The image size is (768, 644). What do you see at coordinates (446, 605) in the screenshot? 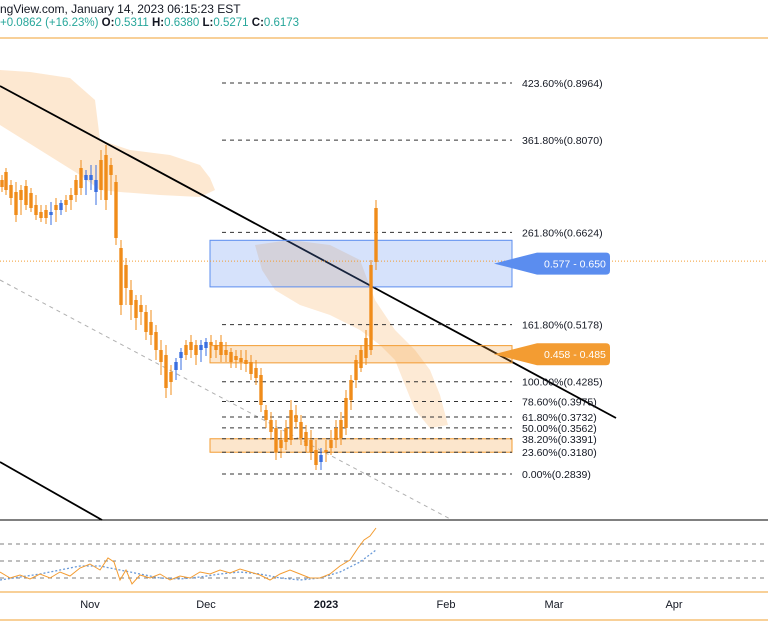
I see `x-tick-3: Feb` at bounding box center [446, 605].